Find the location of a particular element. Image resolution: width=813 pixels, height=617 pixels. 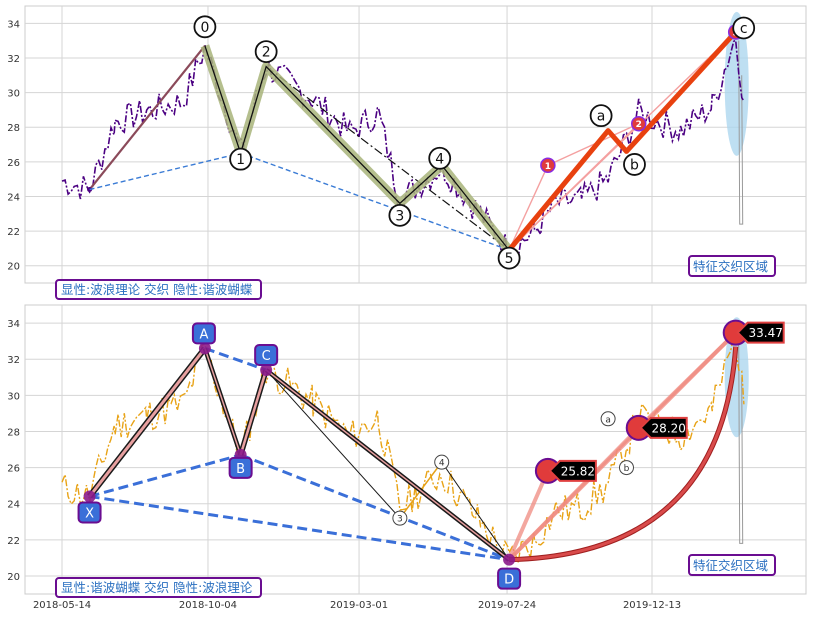

note-box-text: 显性:谐波蝴蝶 交织 隐性:波浪理论 is located at coordinates (157, 587).